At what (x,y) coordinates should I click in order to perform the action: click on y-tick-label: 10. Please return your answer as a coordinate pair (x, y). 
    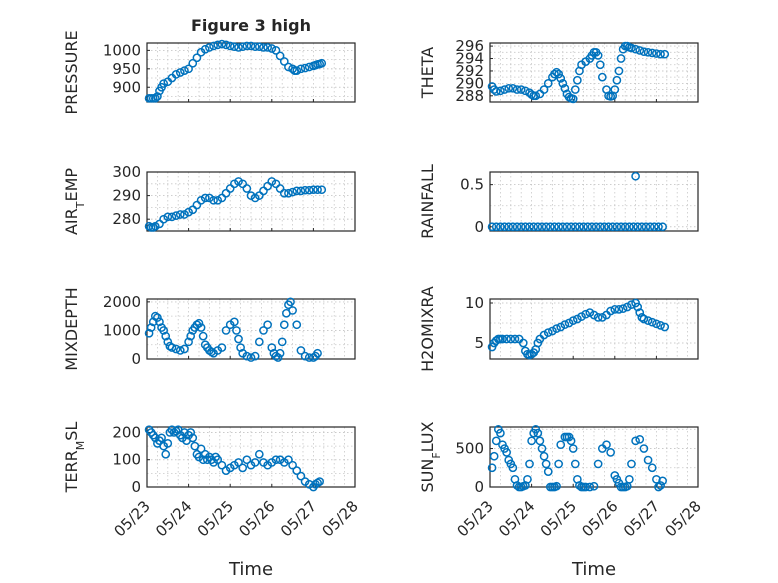
    Looking at the image, I should click on (474, 303).